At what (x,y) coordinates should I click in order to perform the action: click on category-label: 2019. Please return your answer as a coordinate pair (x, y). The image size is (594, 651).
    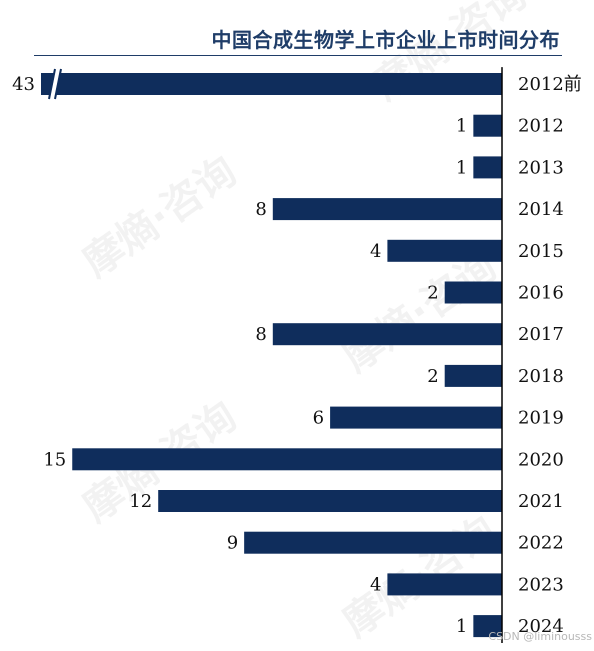
    Looking at the image, I should click on (541, 418).